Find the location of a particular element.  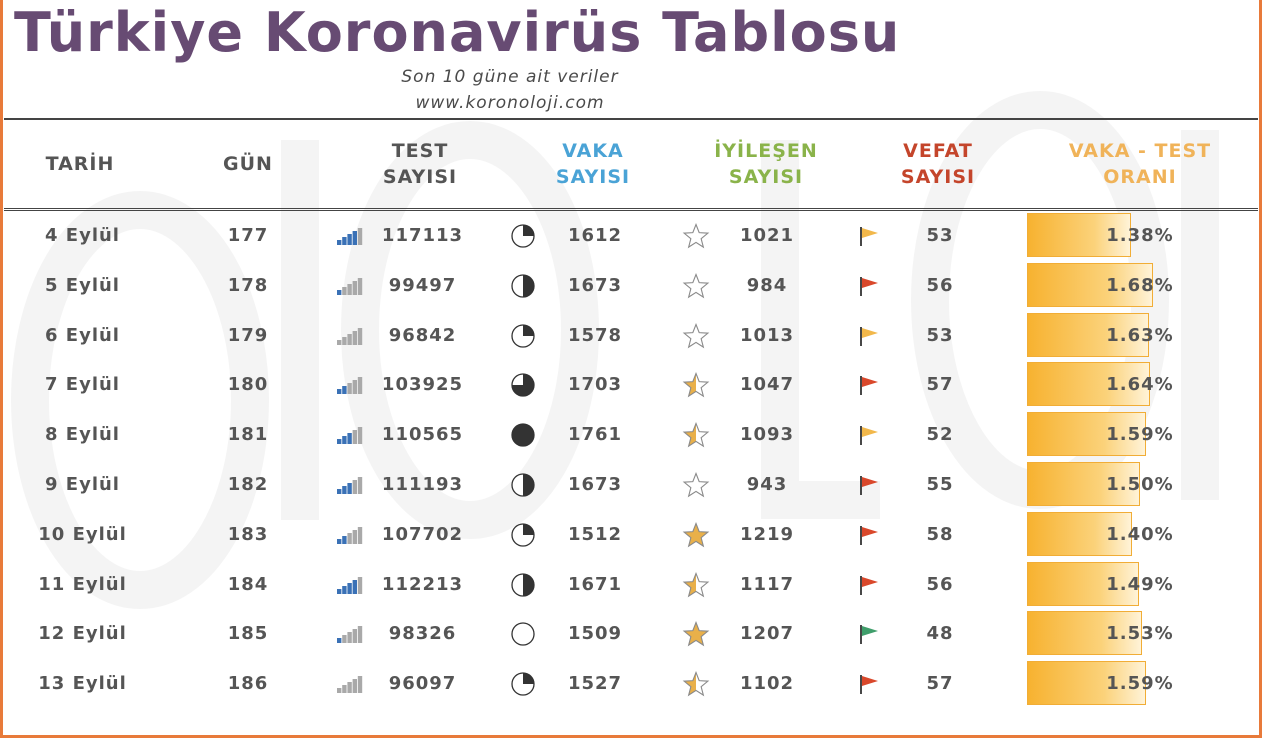

case-count-cell: 1671 is located at coordinates (595, 584).